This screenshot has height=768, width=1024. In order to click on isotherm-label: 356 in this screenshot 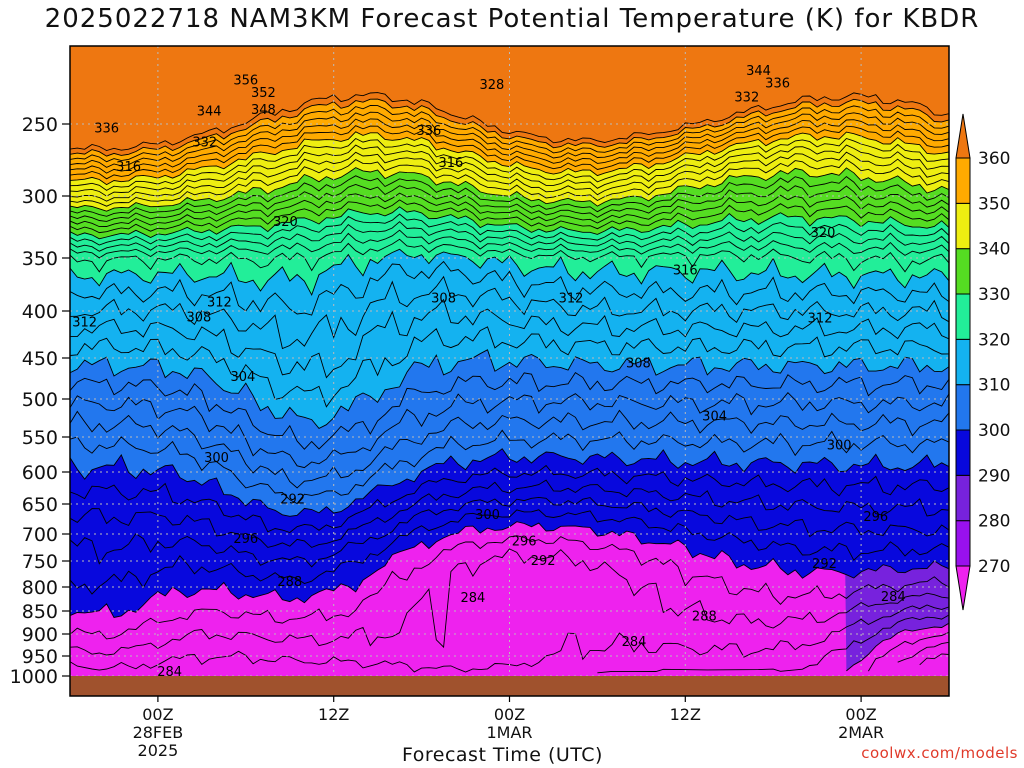, I will do `click(245, 80)`.